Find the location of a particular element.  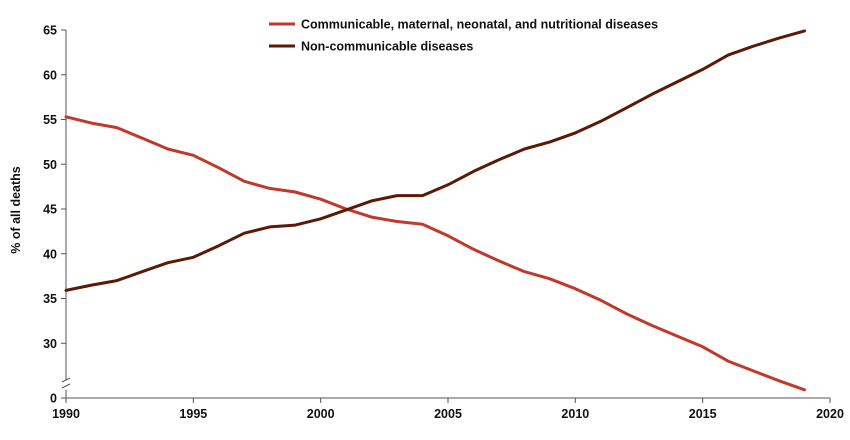

x-tick-label: 2005 is located at coordinates (448, 414).